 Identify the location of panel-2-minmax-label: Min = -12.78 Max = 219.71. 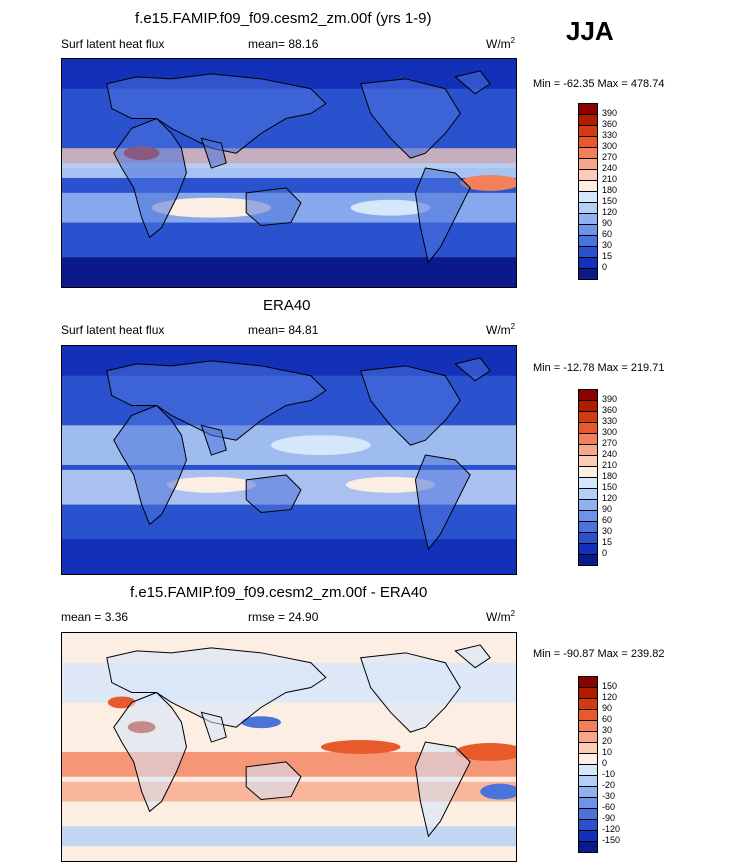
(599, 368).